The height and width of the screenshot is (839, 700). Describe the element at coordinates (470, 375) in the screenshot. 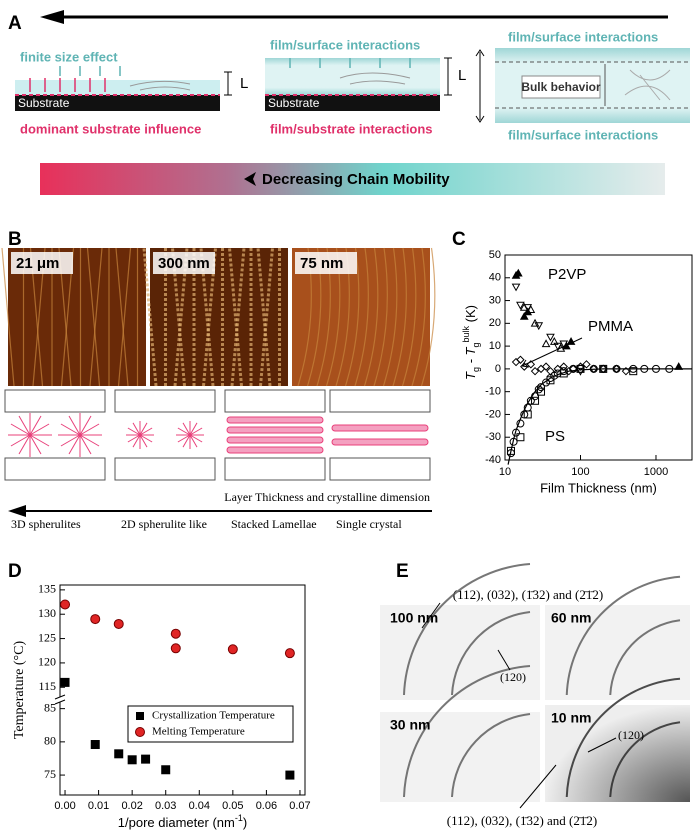

I see `y-axis-label-part: T` at that location.